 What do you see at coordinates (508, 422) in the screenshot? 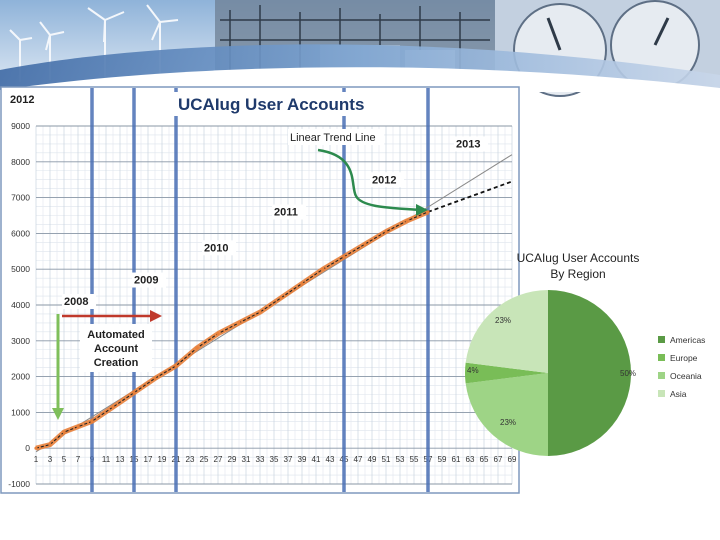
I see `pie-pct-asia: 23%` at bounding box center [508, 422].